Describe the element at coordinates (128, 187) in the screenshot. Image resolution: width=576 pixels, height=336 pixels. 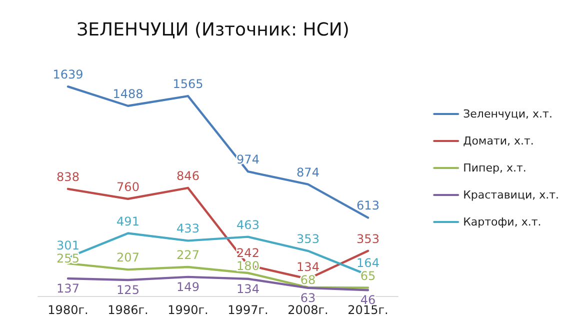
I see `data-label: 760` at that location.